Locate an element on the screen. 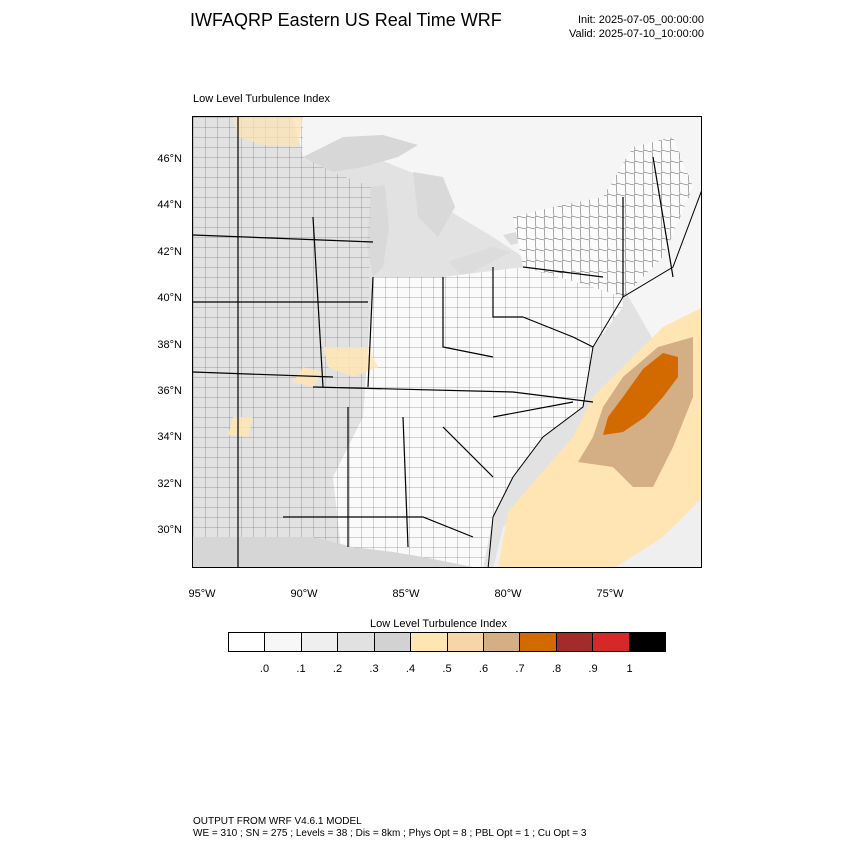 This screenshot has width=850, height=850. colorbar-label: .6 is located at coordinates (483, 669).